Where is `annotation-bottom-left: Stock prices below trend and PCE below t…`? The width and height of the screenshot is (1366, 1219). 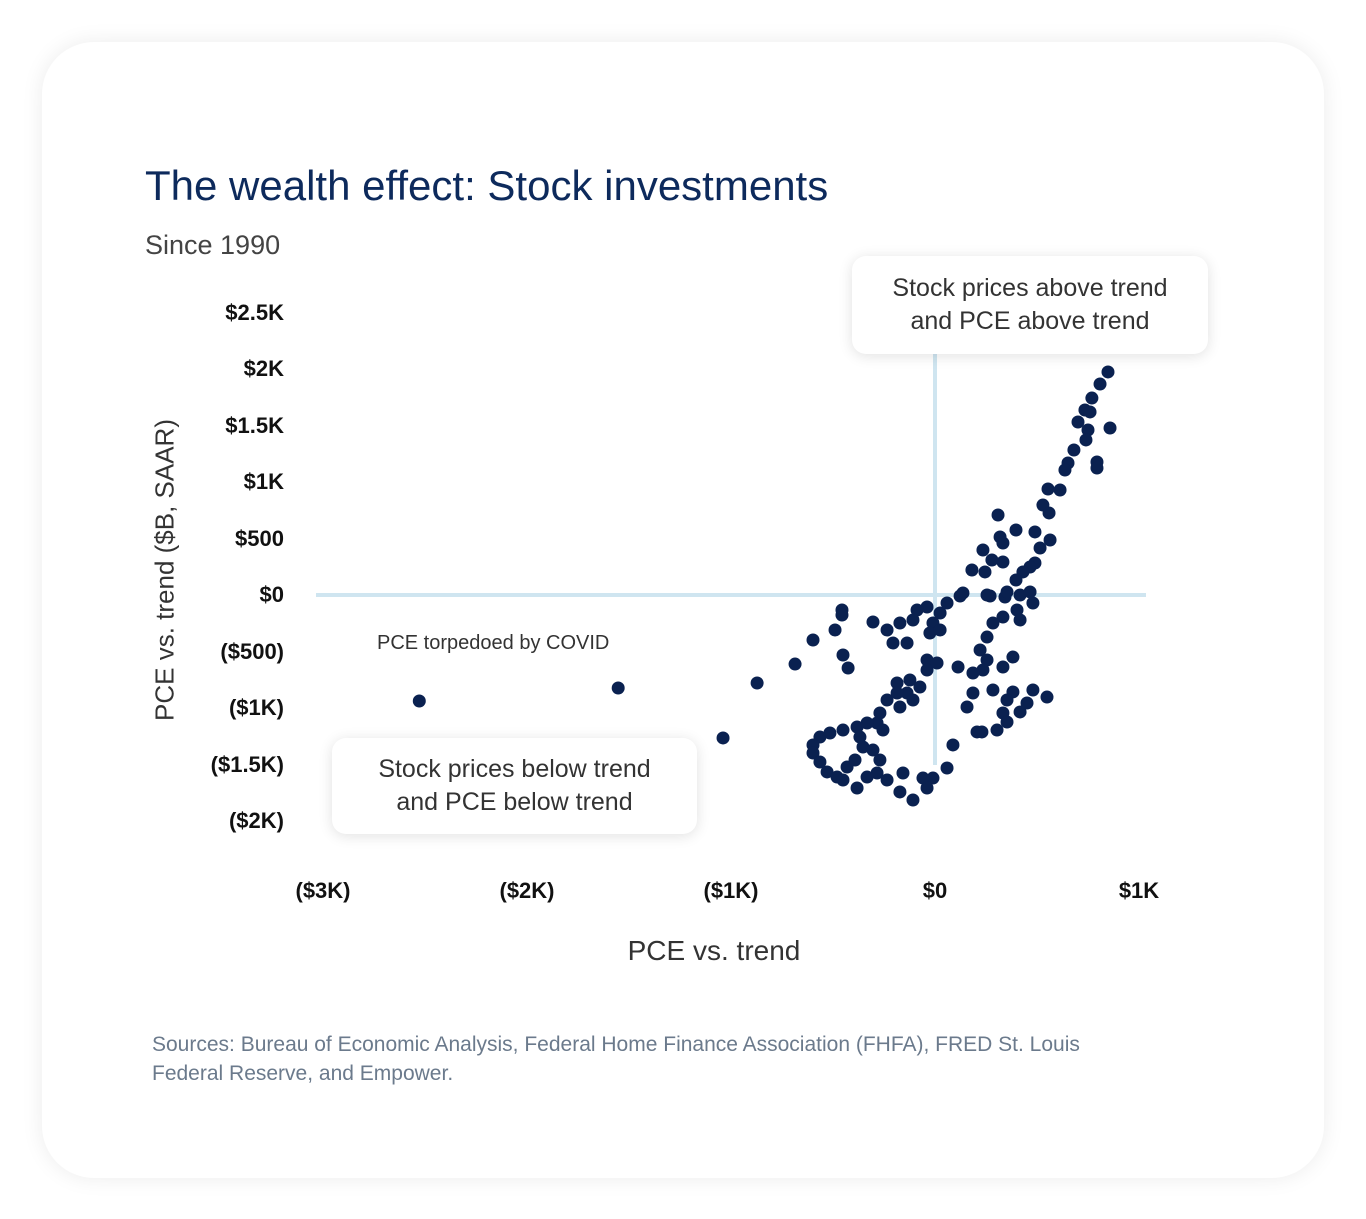 annotation-bottom-left: Stock prices below trend and PCE below t… is located at coordinates (514, 786).